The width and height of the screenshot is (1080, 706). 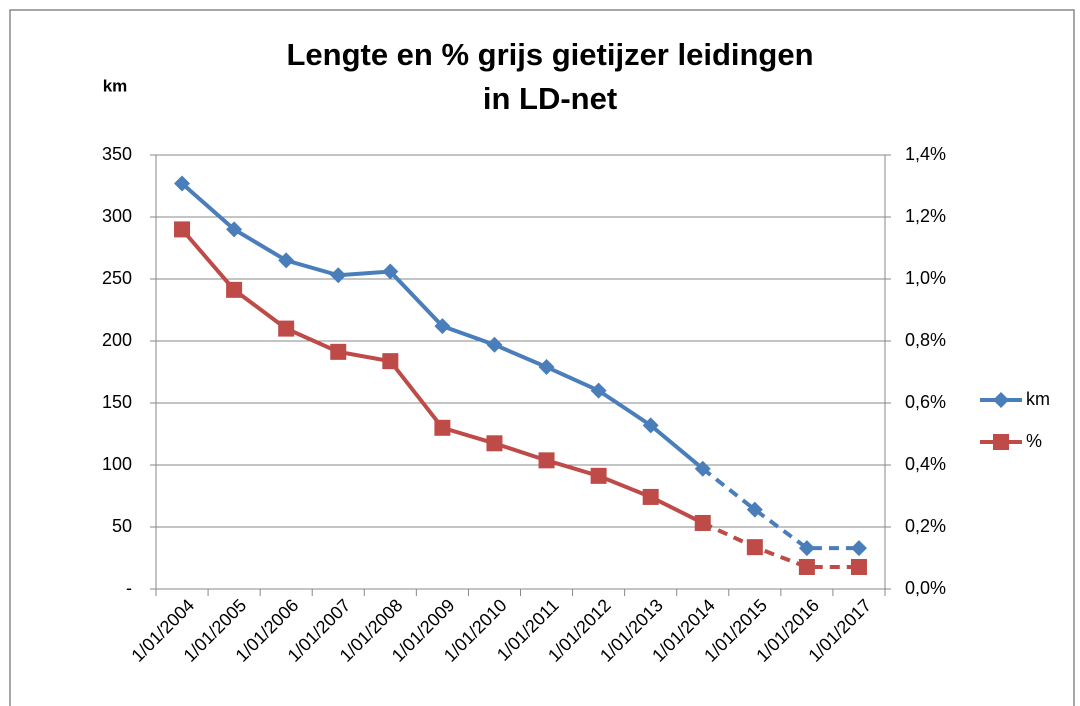 I want to click on y-tick-label: 100, so click(x=117, y=464).